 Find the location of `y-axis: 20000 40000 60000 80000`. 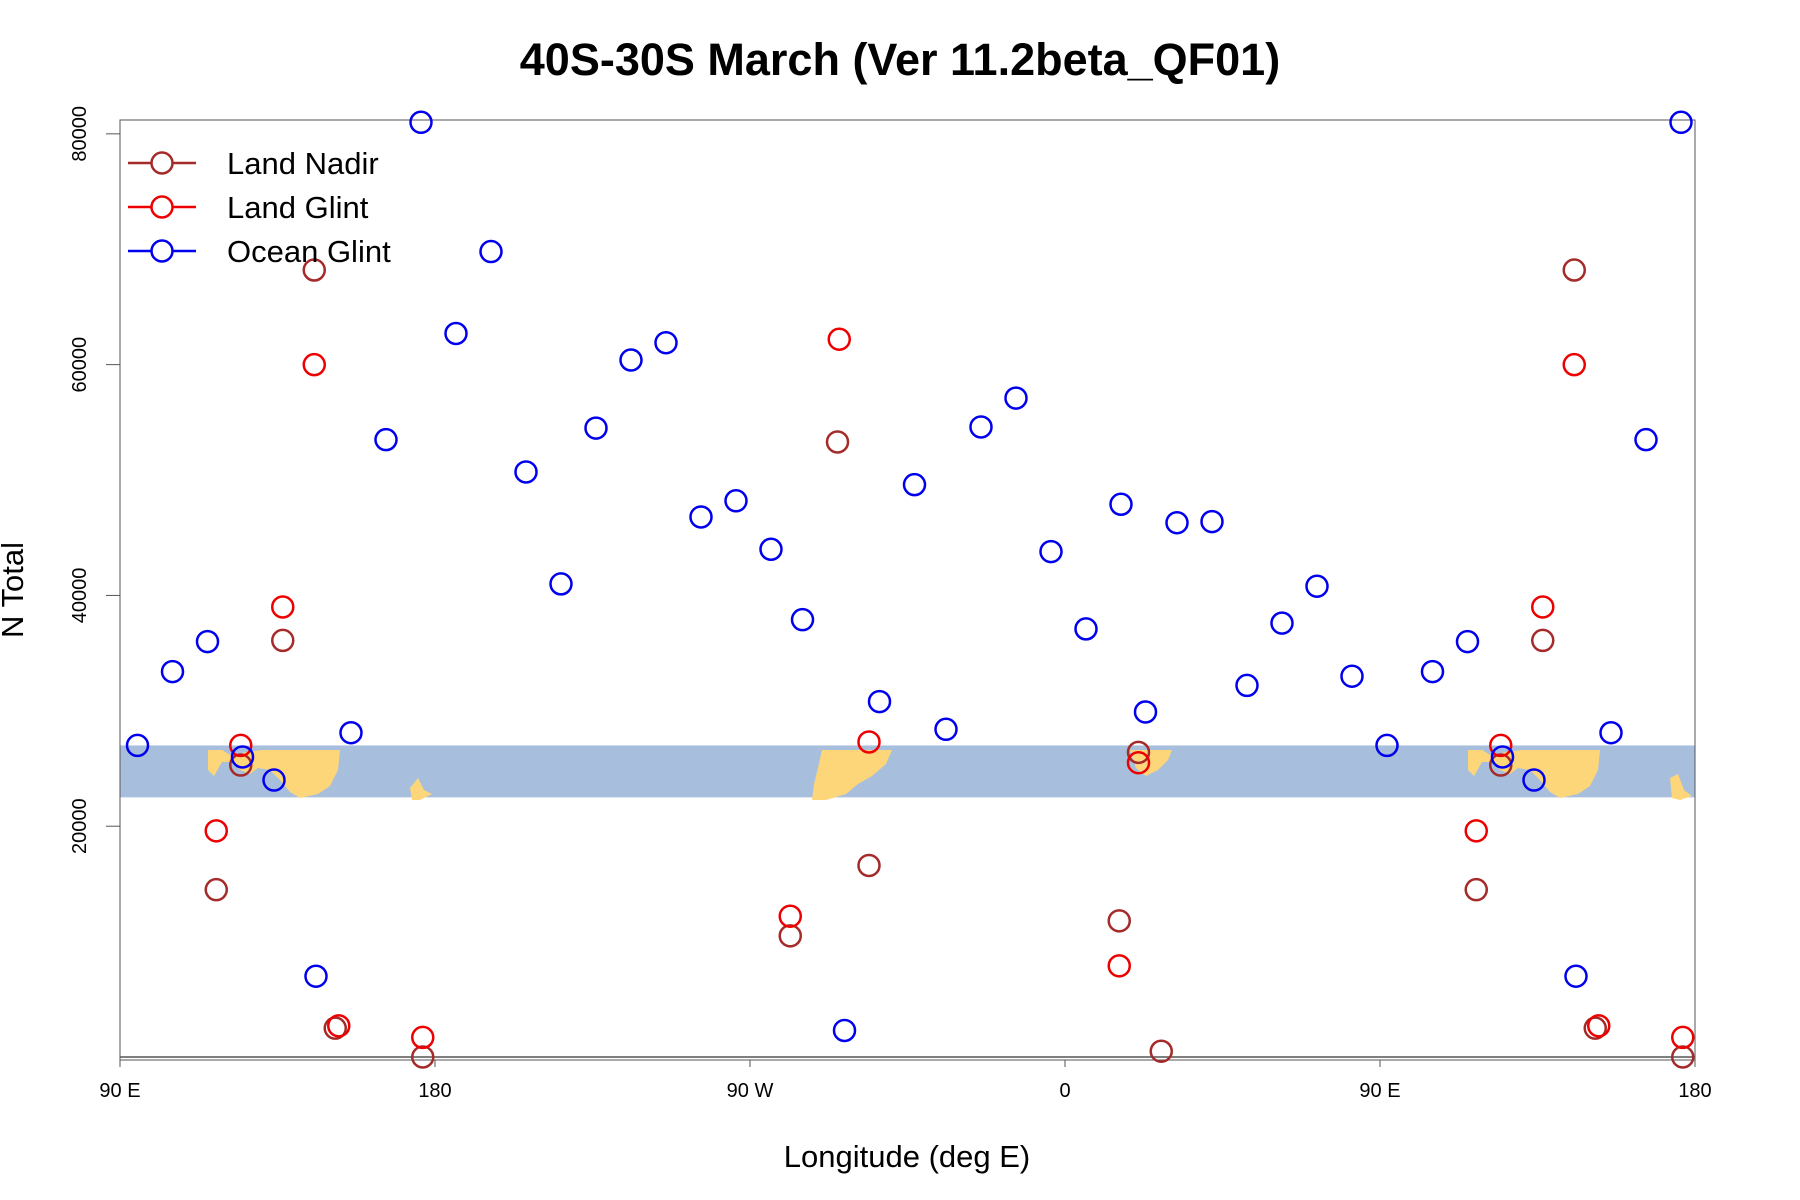

y-axis: 20000 40000 60000 80000 is located at coordinates (94, 480).